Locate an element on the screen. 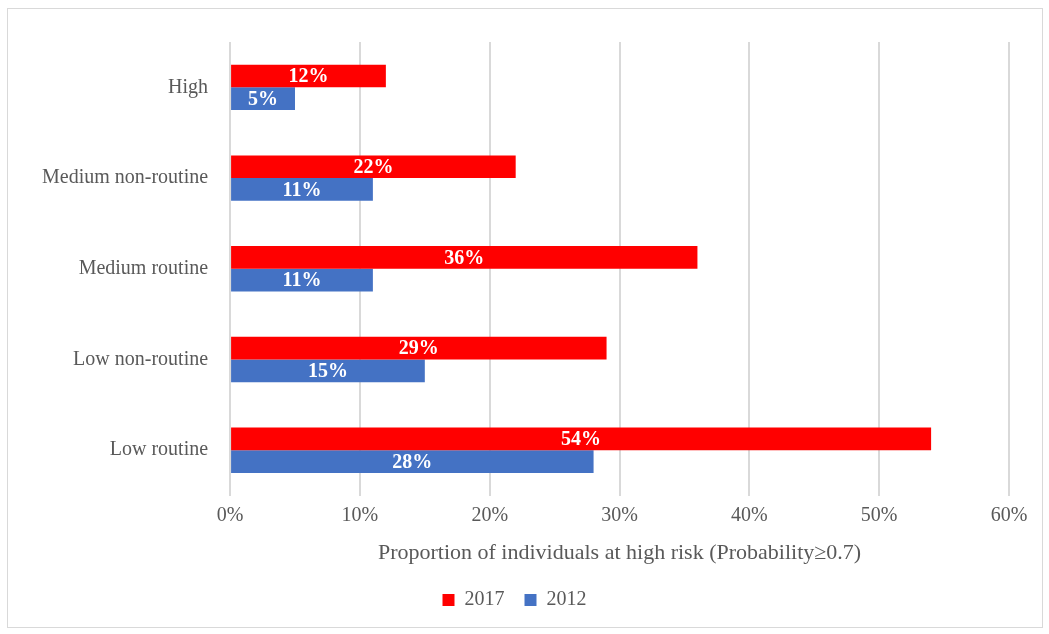 Image resolution: width=1049 pixels, height=634 pixels. x-tick-label: 60% is located at coordinates (1009, 513).